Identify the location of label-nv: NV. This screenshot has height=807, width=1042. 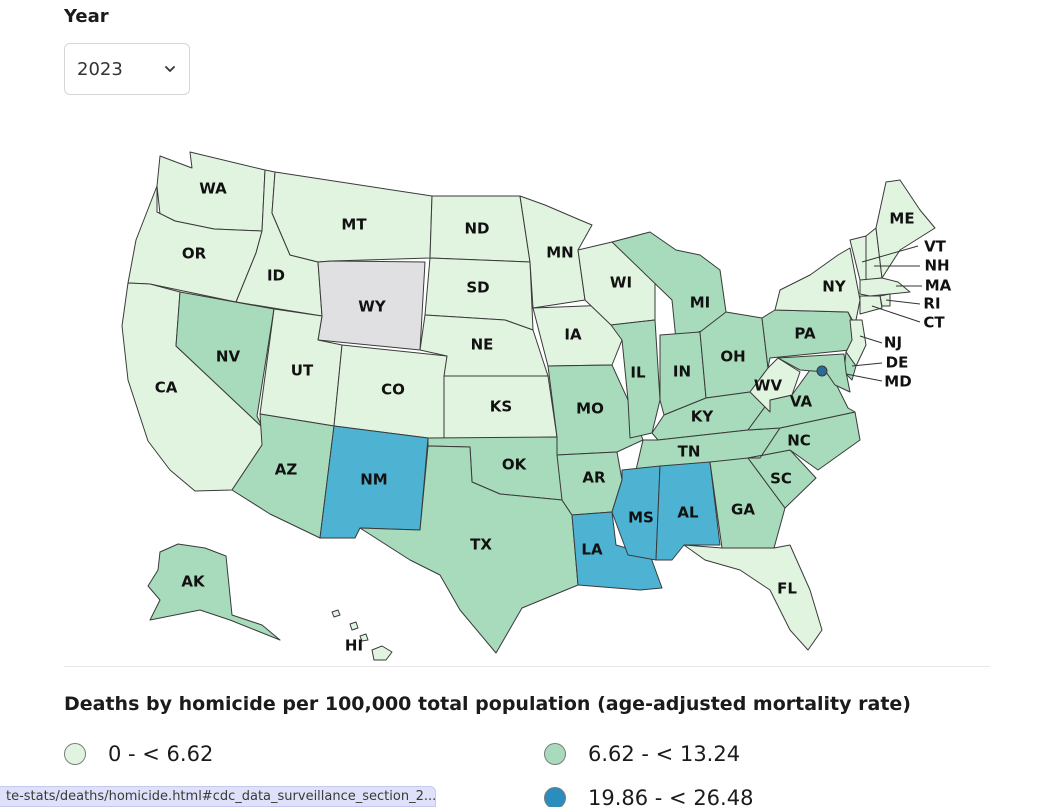
(228, 357).